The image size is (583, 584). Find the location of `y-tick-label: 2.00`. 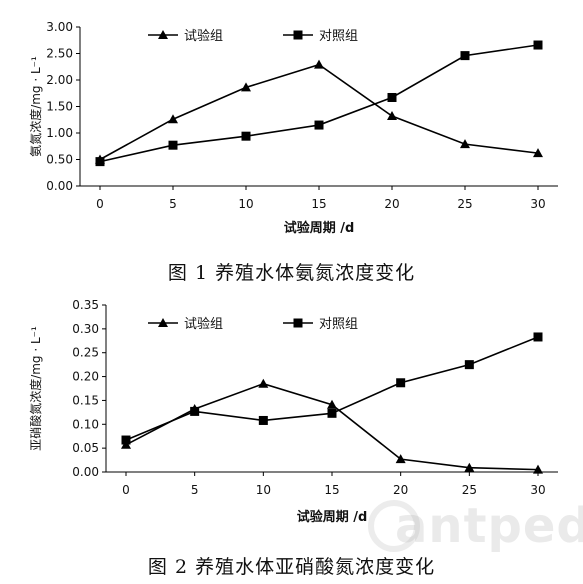

y-tick-label: 2.00 is located at coordinates (59, 80).